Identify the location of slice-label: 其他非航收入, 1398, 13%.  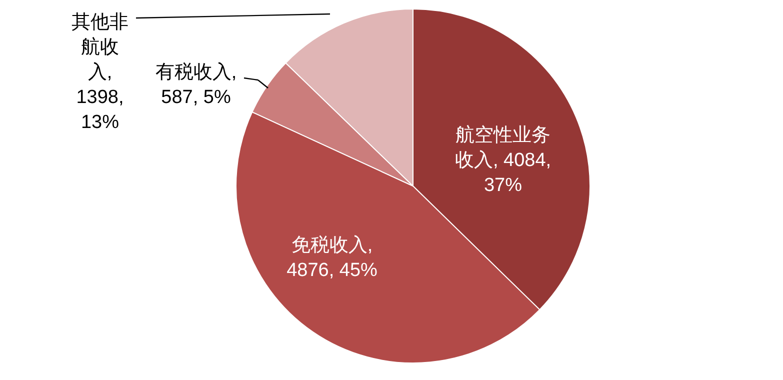
(100, 72).